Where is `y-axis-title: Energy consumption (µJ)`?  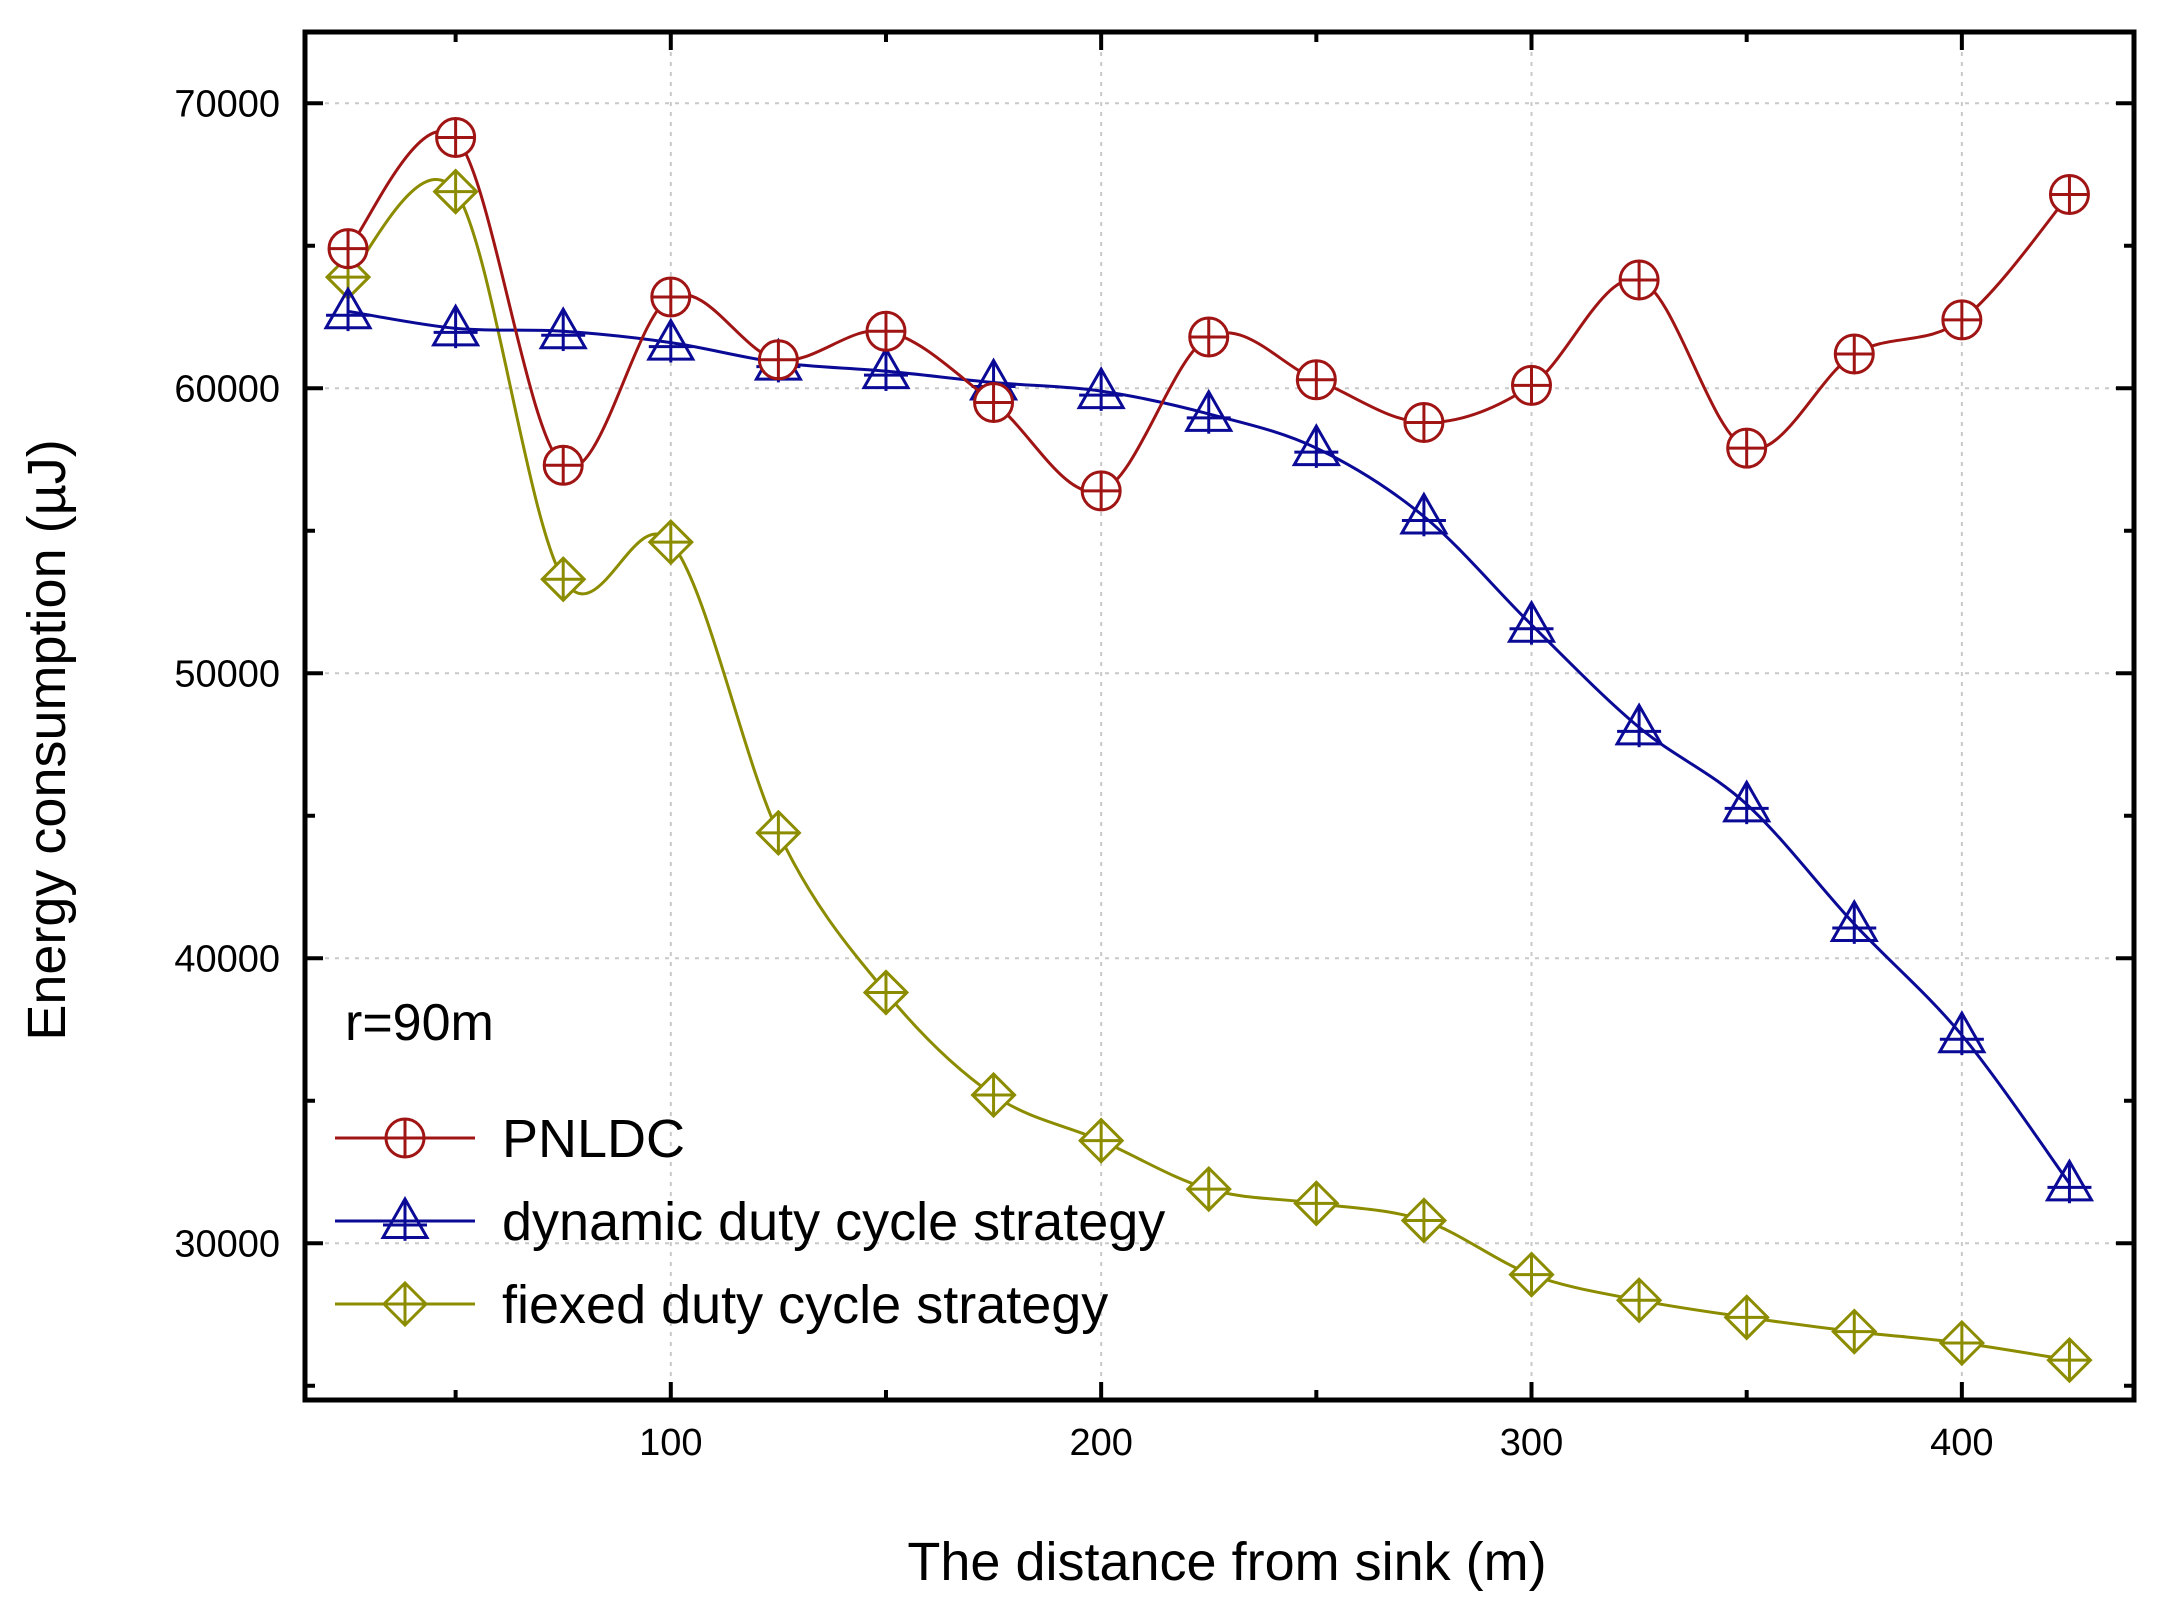 y-axis-title: Energy consumption (µJ) is located at coordinates (47, 739).